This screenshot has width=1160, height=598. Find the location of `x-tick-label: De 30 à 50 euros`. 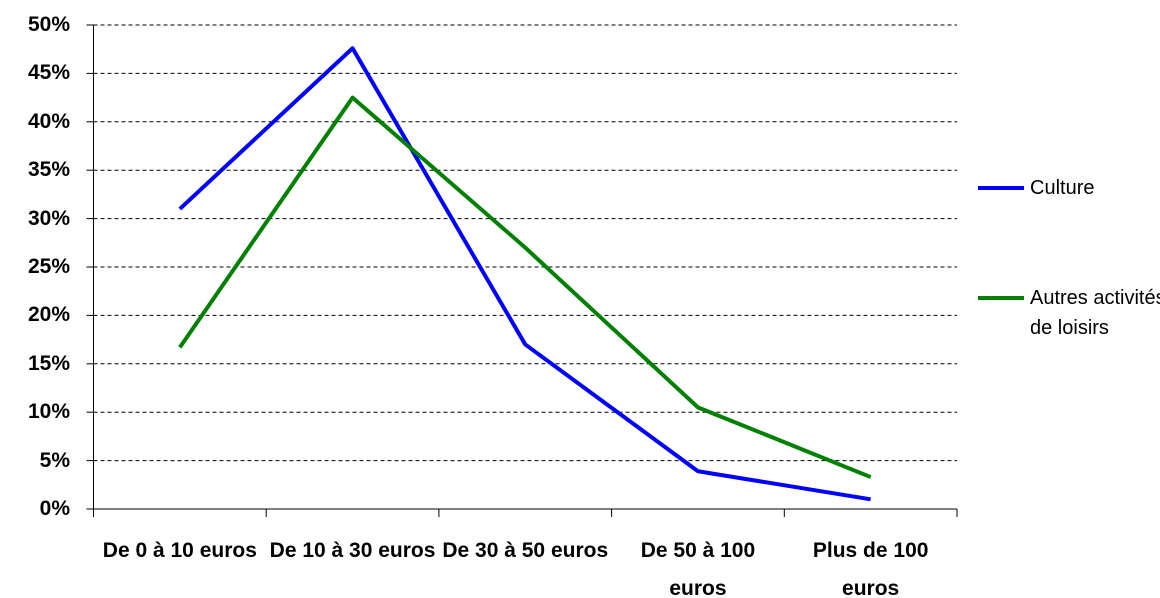

x-tick-label: De 30 à 50 euros is located at coordinates (525, 550).